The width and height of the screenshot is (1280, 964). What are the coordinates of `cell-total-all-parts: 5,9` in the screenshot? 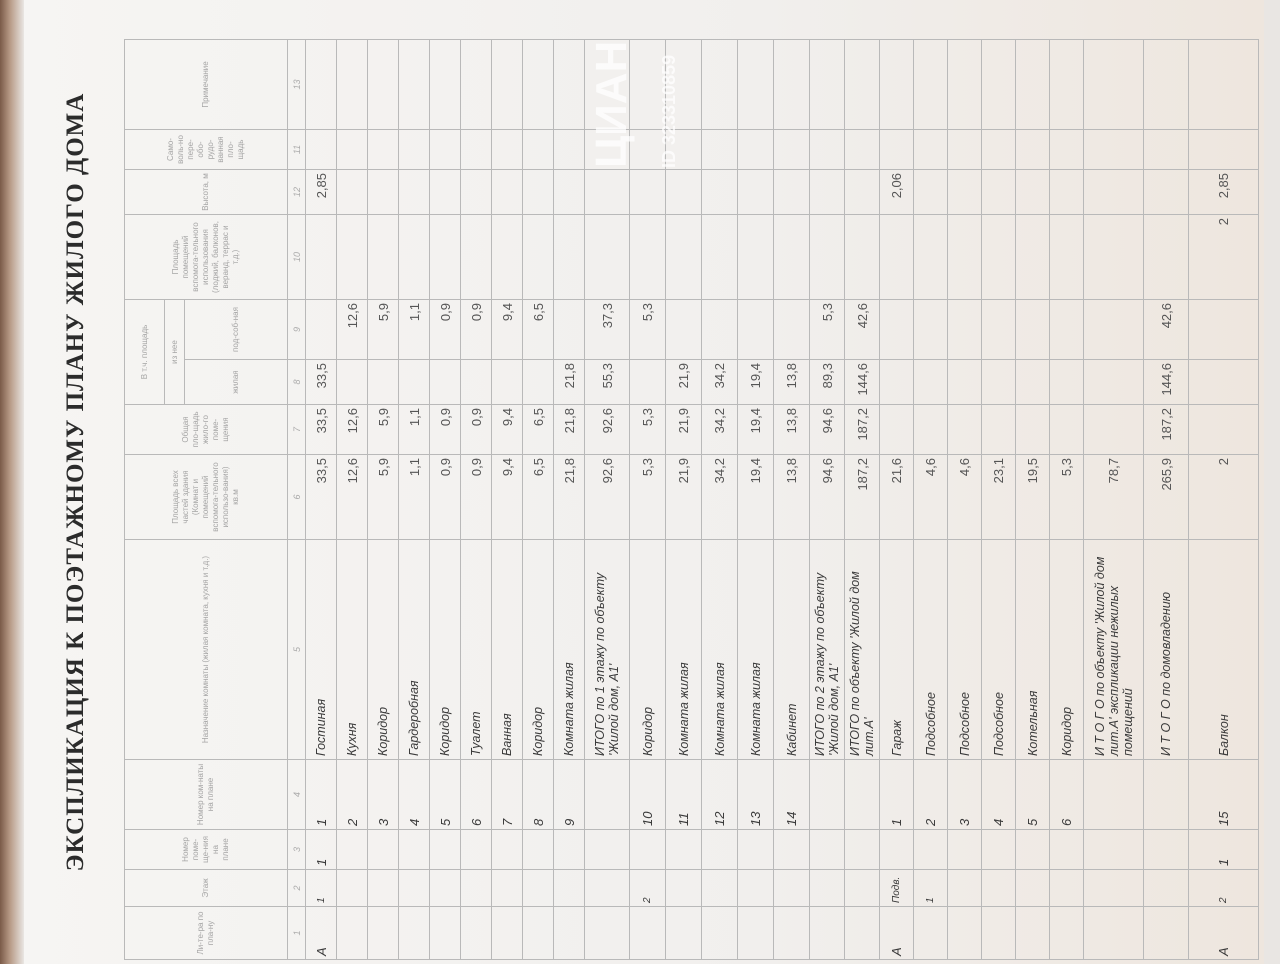 It's located at (383, 497).